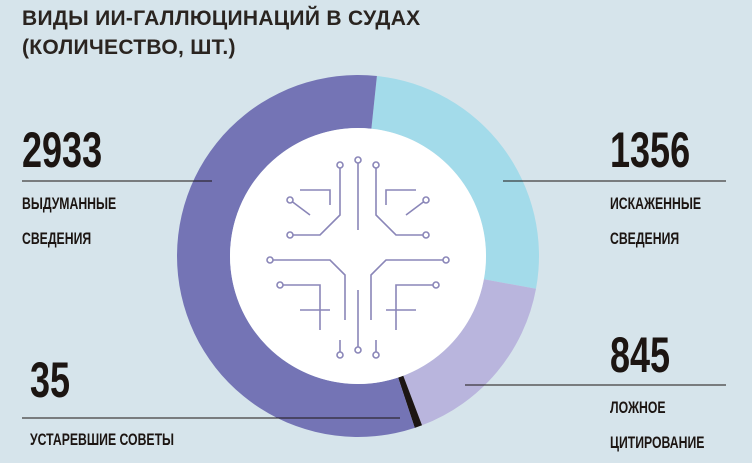 Image resolution: width=752 pixels, height=463 pixels. I want to click on category-label: ИСКАЖЕННЫЕ СВЕДЕНИЯ, so click(656, 221).